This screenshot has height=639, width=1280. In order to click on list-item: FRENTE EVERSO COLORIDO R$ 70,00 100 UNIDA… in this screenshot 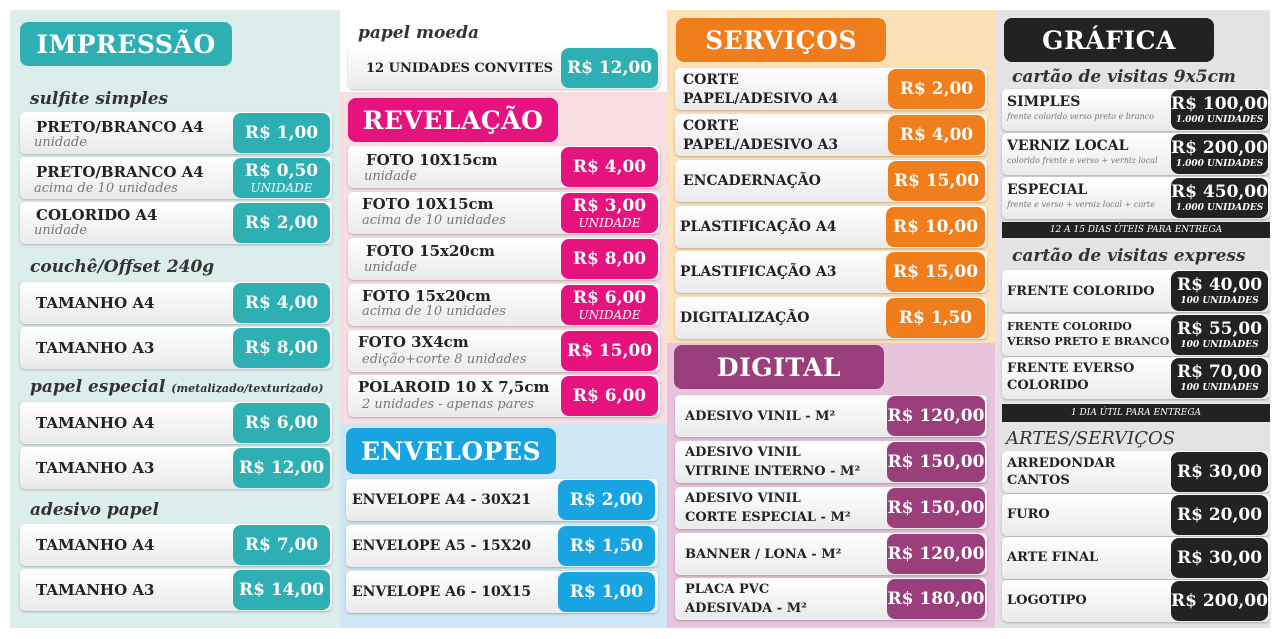, I will do `click(1136, 378)`.